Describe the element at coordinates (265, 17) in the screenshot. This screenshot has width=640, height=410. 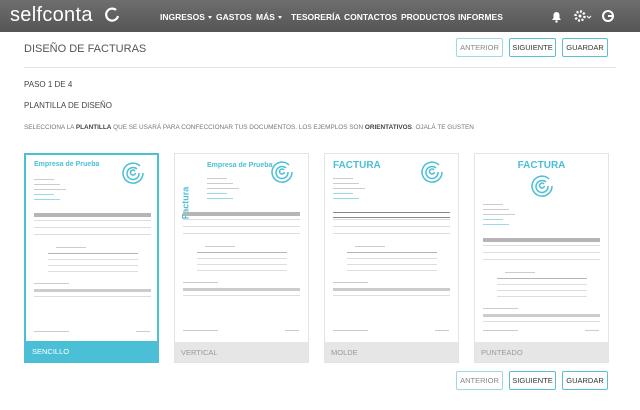
I see `menu-label: MÁS` at that location.